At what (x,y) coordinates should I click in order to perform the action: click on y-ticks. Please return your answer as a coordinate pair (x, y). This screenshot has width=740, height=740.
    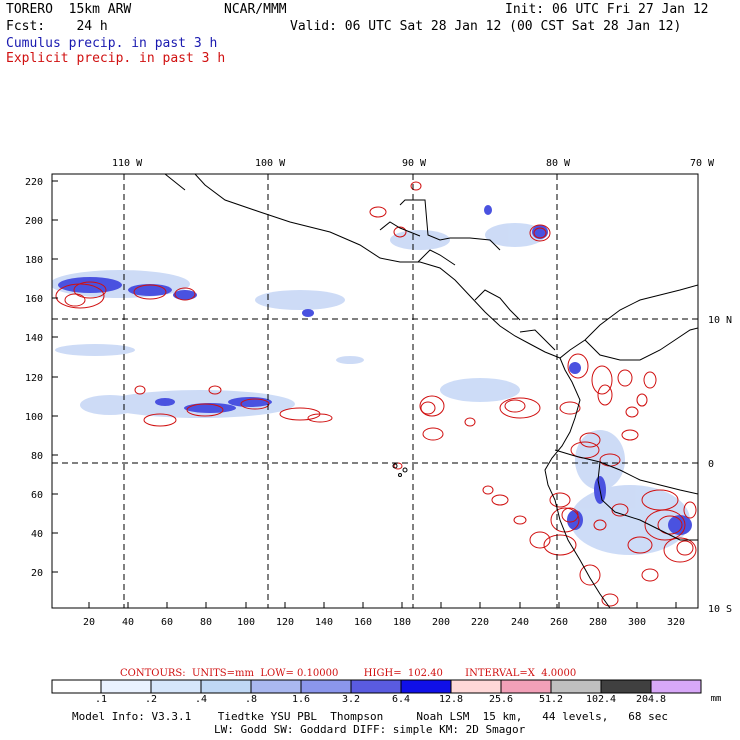
    Looking at the image, I should click on (55, 376).